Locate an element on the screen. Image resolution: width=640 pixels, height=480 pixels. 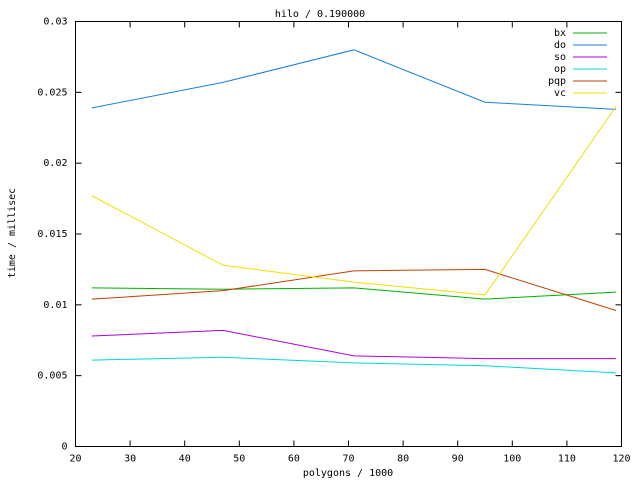
y-tick-label: 0.01 is located at coordinates (55, 305).